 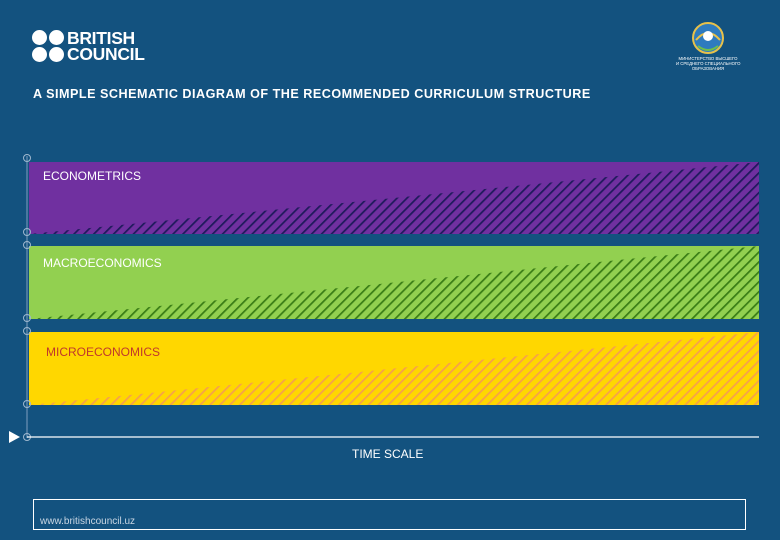 I want to click on band-microeconomics: MICROECONOMICS, so click(x=394, y=368).